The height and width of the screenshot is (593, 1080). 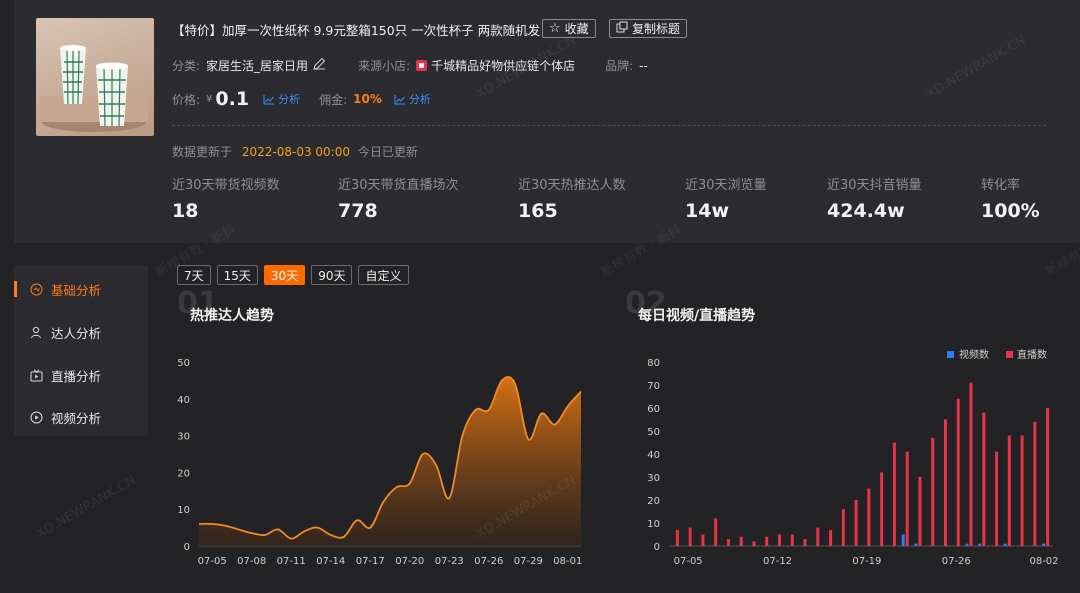 What do you see at coordinates (194, 275) in the screenshot?
I see `tab-7-days: 7天` at bounding box center [194, 275].